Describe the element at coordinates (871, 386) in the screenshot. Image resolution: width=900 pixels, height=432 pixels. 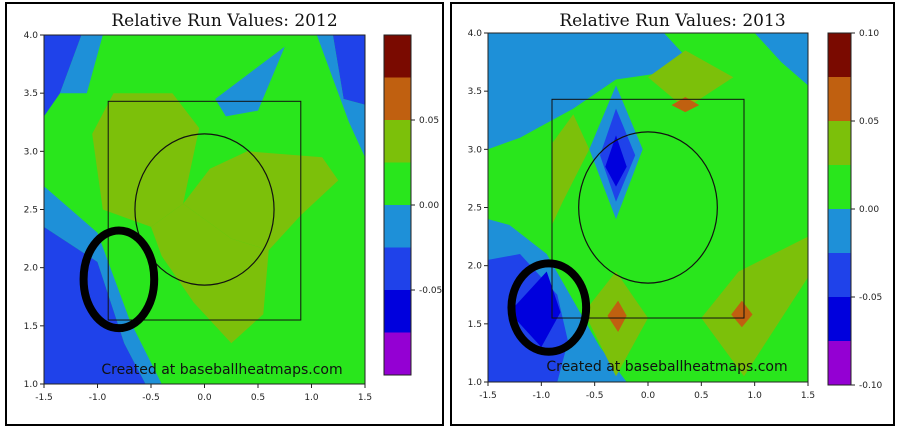
I see `colorbar-tick-label: -0.10` at that location.